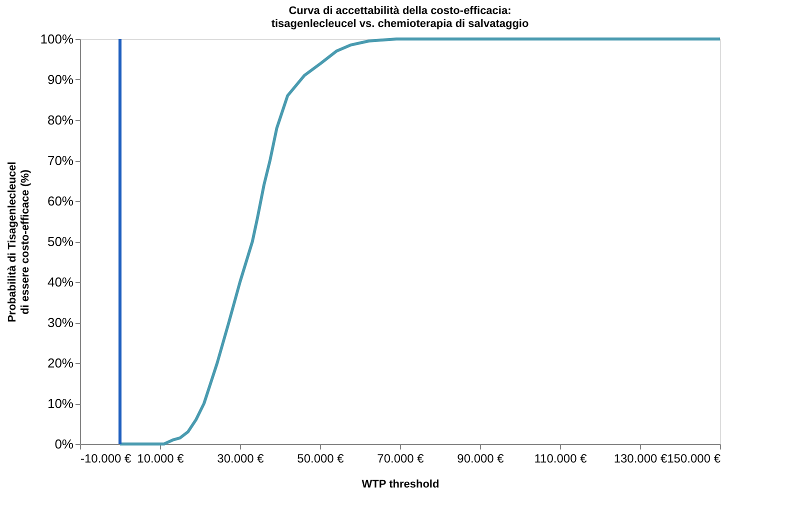 The height and width of the screenshot is (525, 794). Describe the element at coordinates (106, 459) in the screenshot. I see `x-tick-label: -10.000 €` at that location.